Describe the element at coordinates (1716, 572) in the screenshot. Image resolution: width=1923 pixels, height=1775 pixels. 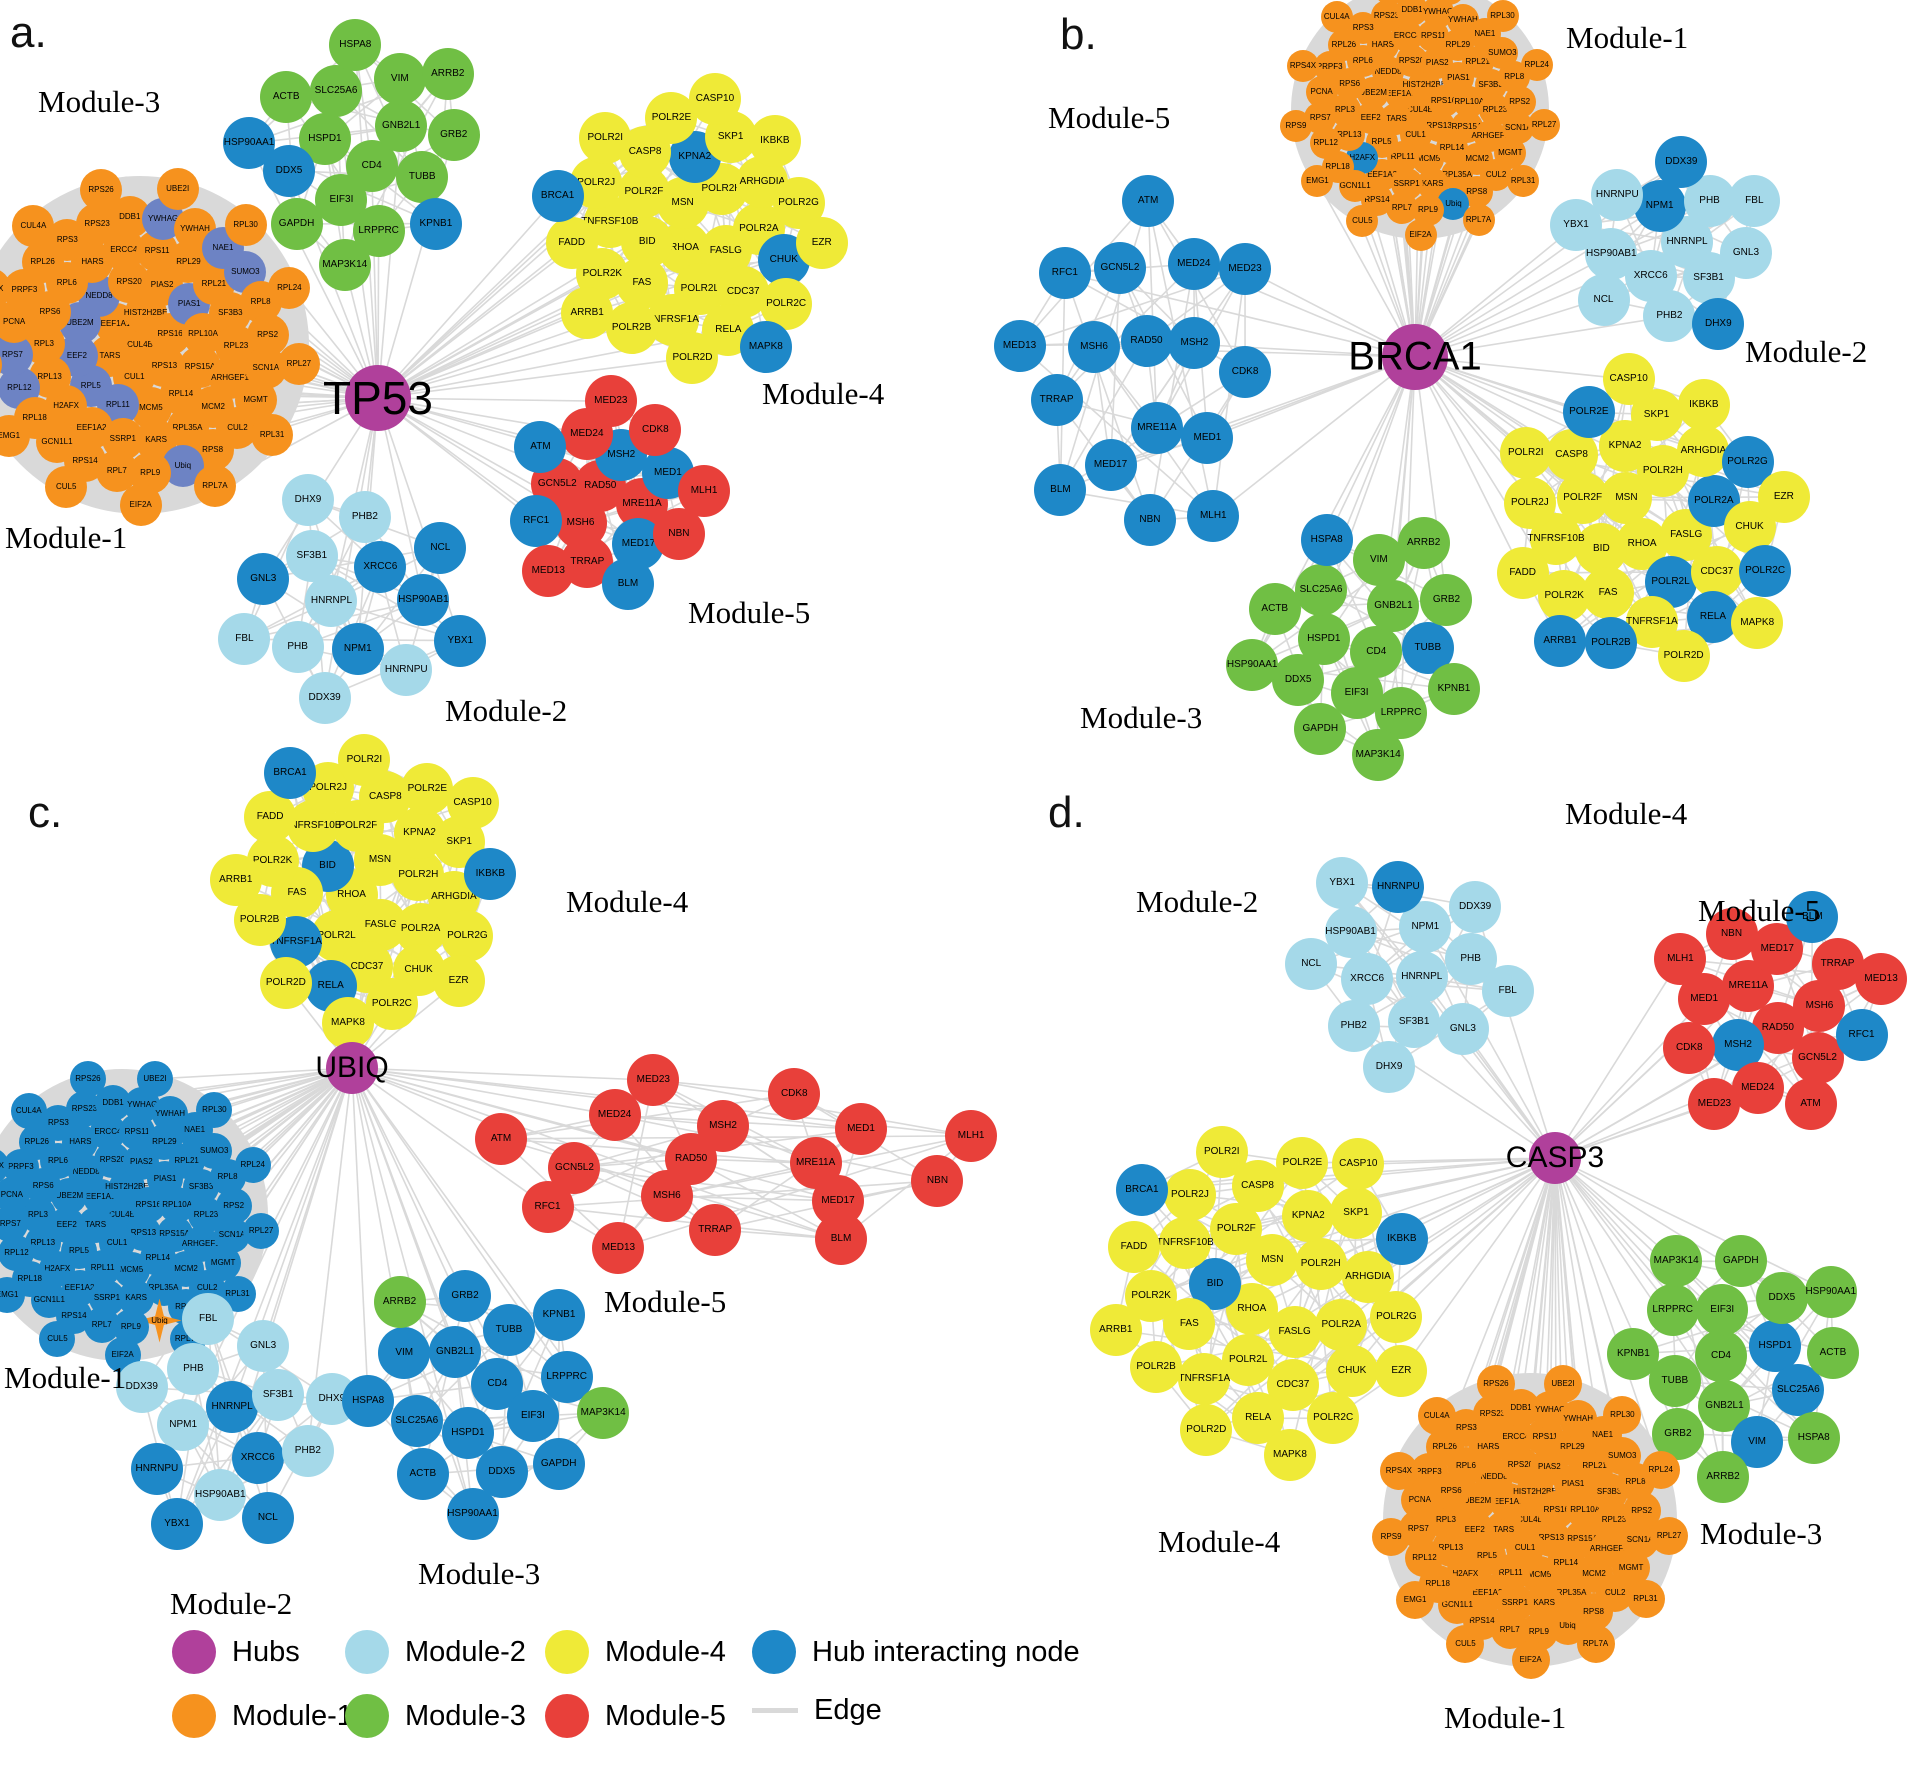
I see `node-CDC37: CDC37` at that location.